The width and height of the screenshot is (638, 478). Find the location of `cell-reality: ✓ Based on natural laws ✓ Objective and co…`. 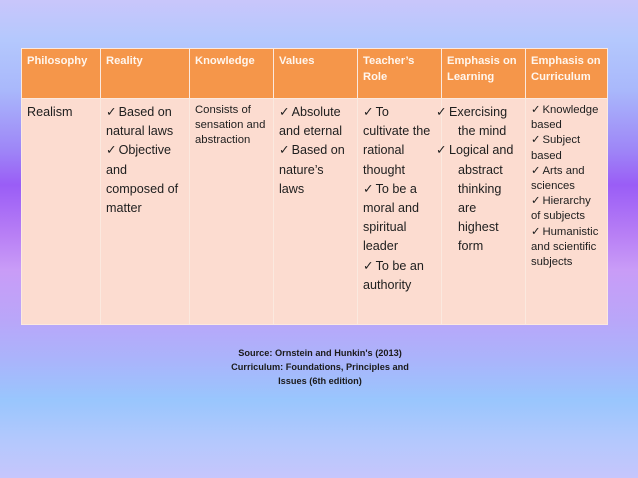

cell-reality: ✓ Based on natural laws ✓ Objective and co… is located at coordinates (145, 211).